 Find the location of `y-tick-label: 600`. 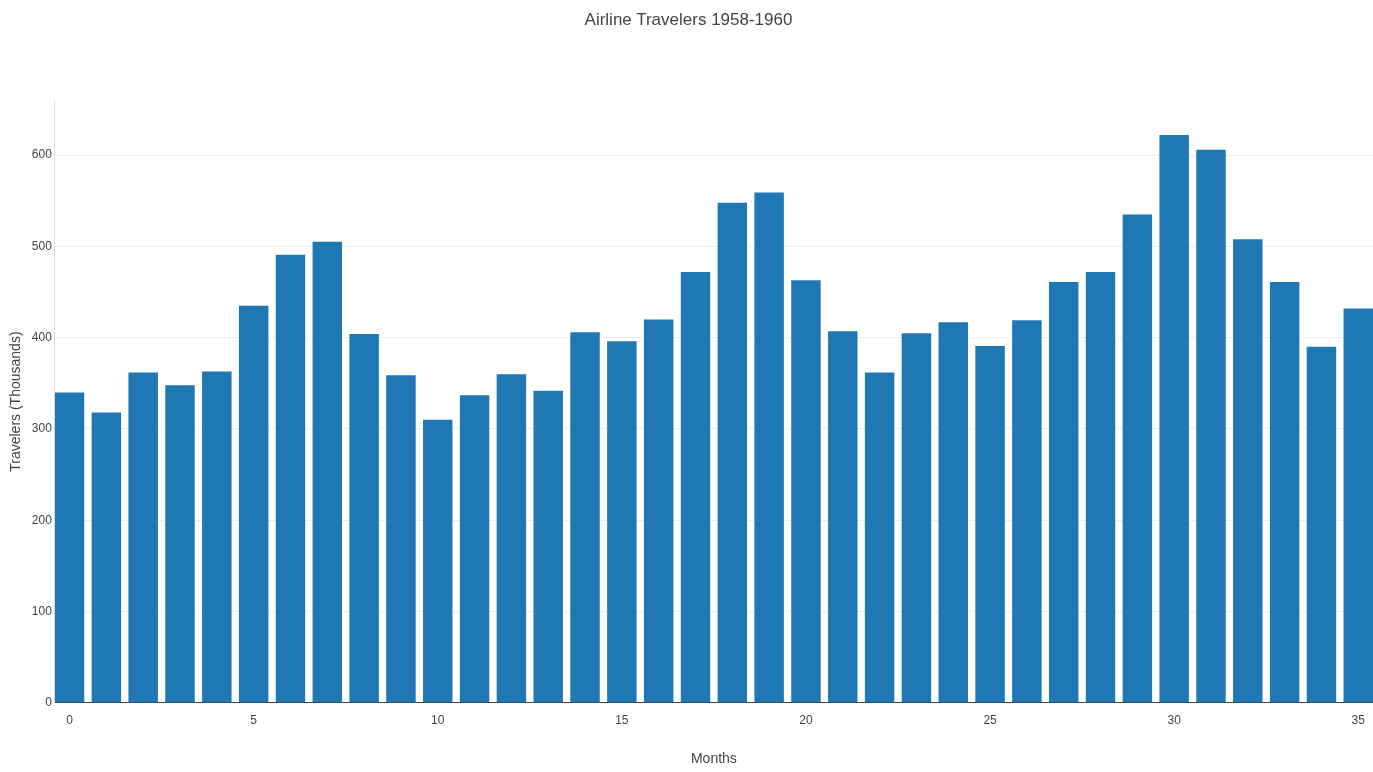

y-tick-label: 600 is located at coordinates (42, 154).